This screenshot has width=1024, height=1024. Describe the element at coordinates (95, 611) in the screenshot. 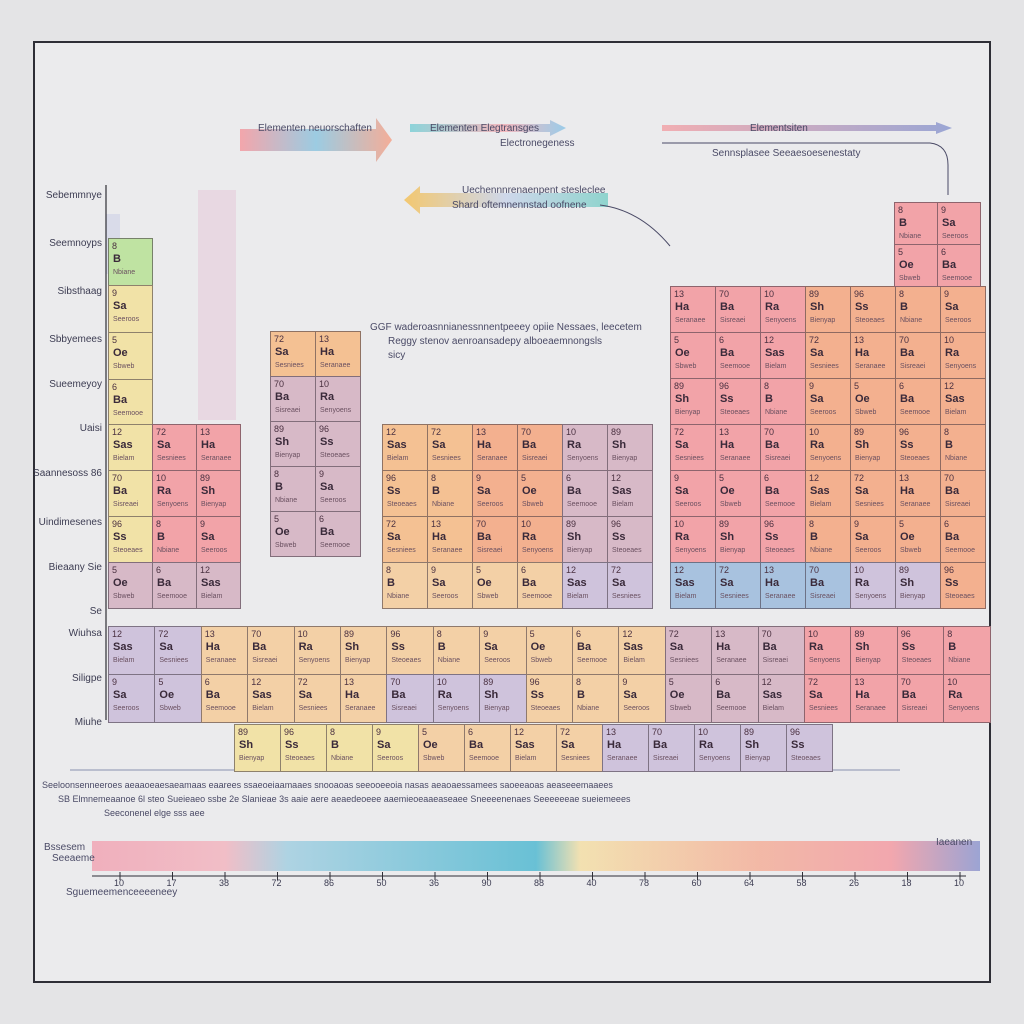

I see `row-label: Se` at that location.